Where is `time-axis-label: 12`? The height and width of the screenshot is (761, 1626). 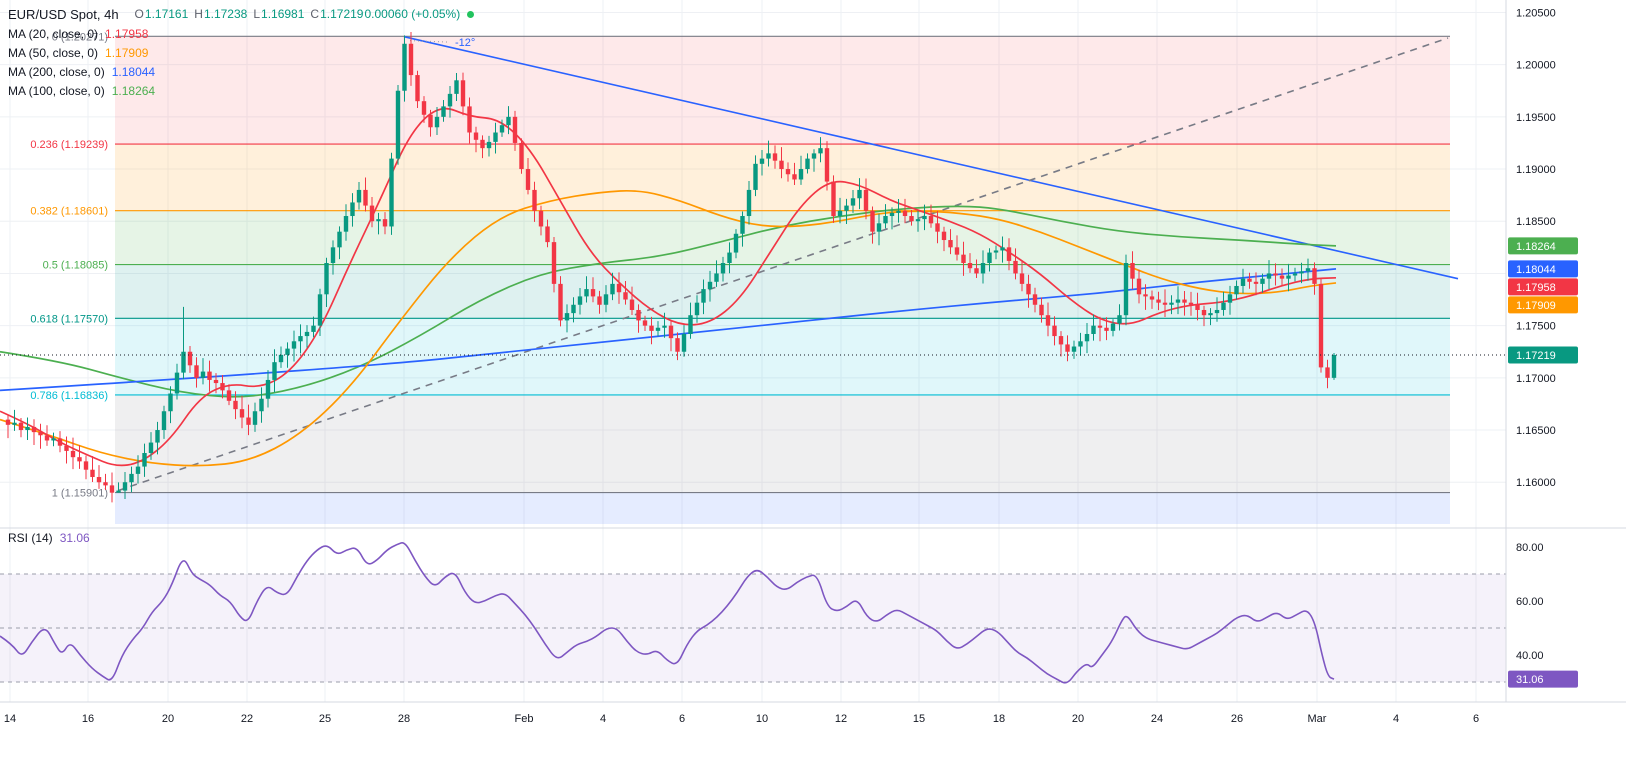 time-axis-label: 12 is located at coordinates (841, 719).